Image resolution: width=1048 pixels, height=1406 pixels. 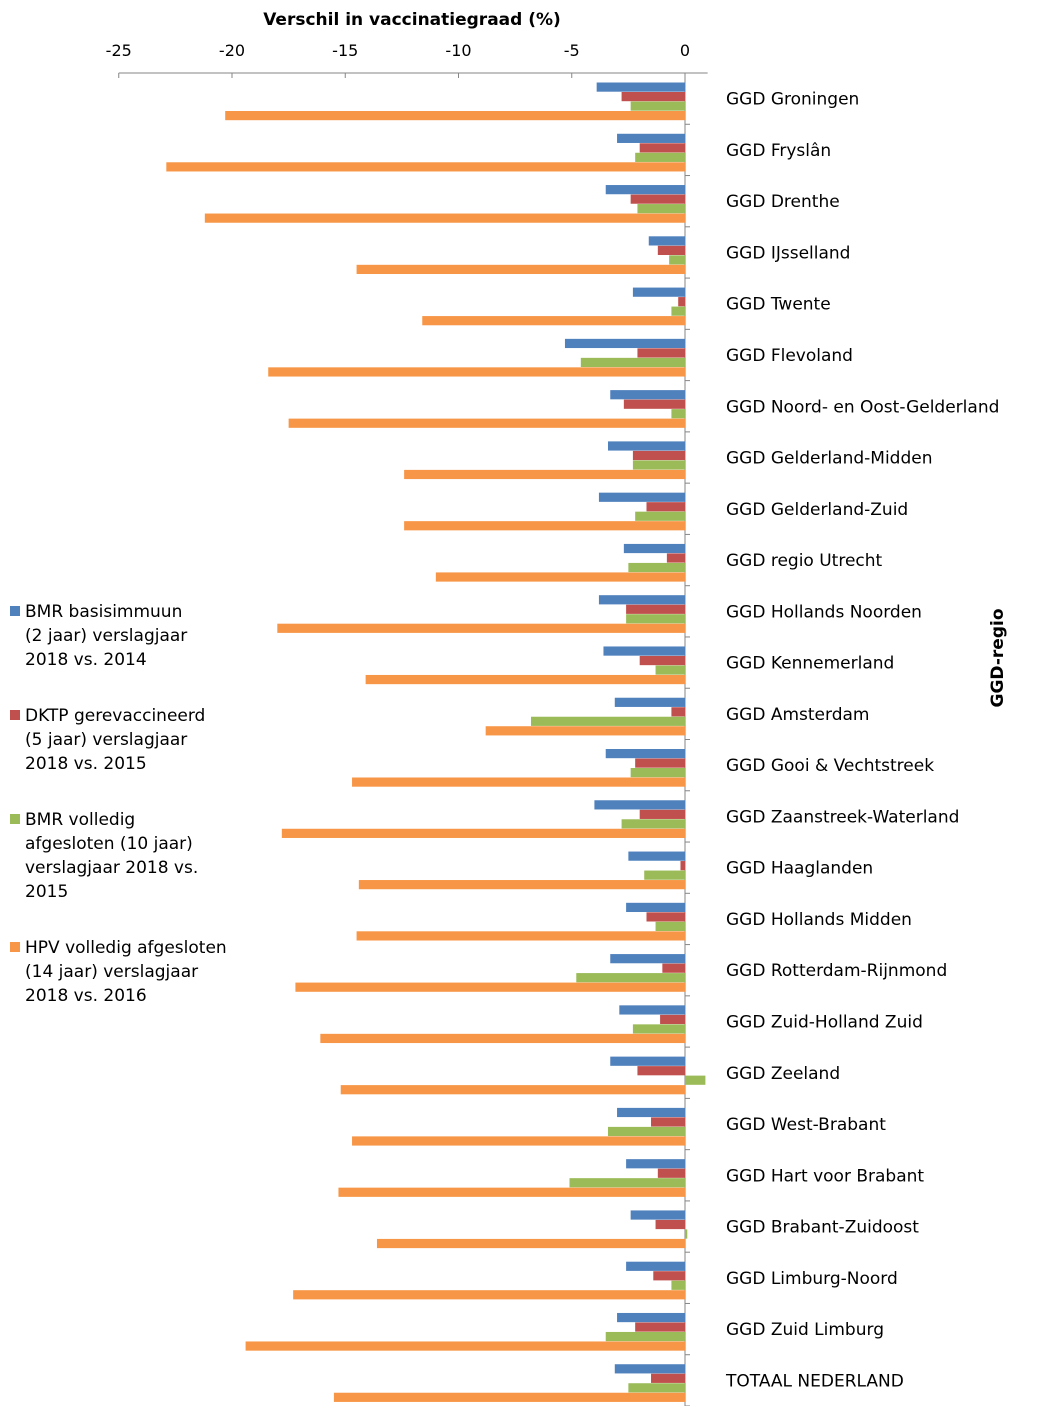 What do you see at coordinates (829, 459) in the screenshot?
I see `category-label: GGD Gelderland-Midden` at bounding box center [829, 459].